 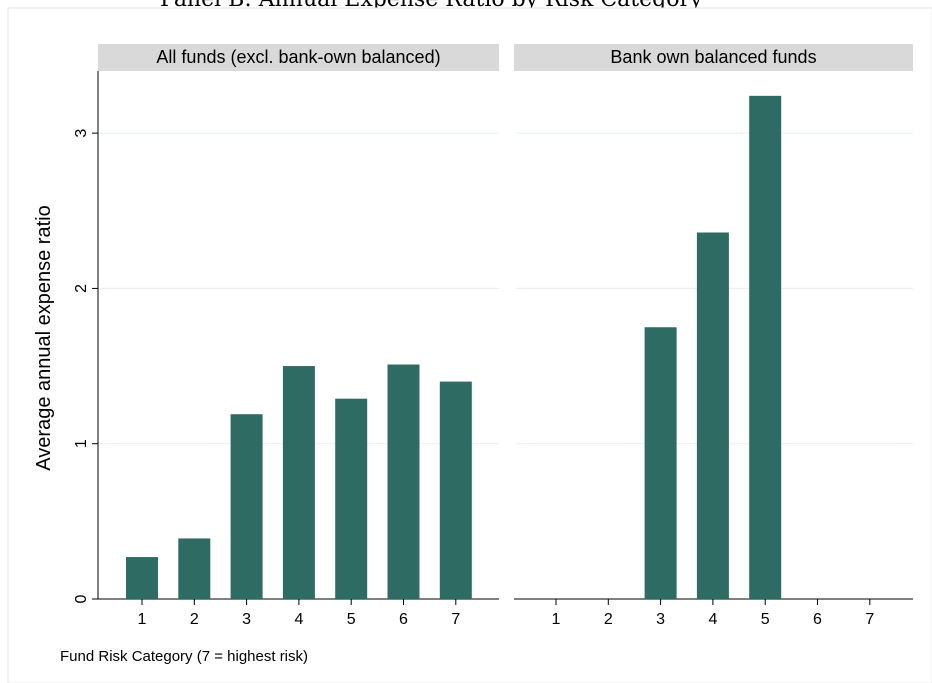 What do you see at coordinates (81, 598) in the screenshot?
I see `y-tick-label: 0` at bounding box center [81, 598].